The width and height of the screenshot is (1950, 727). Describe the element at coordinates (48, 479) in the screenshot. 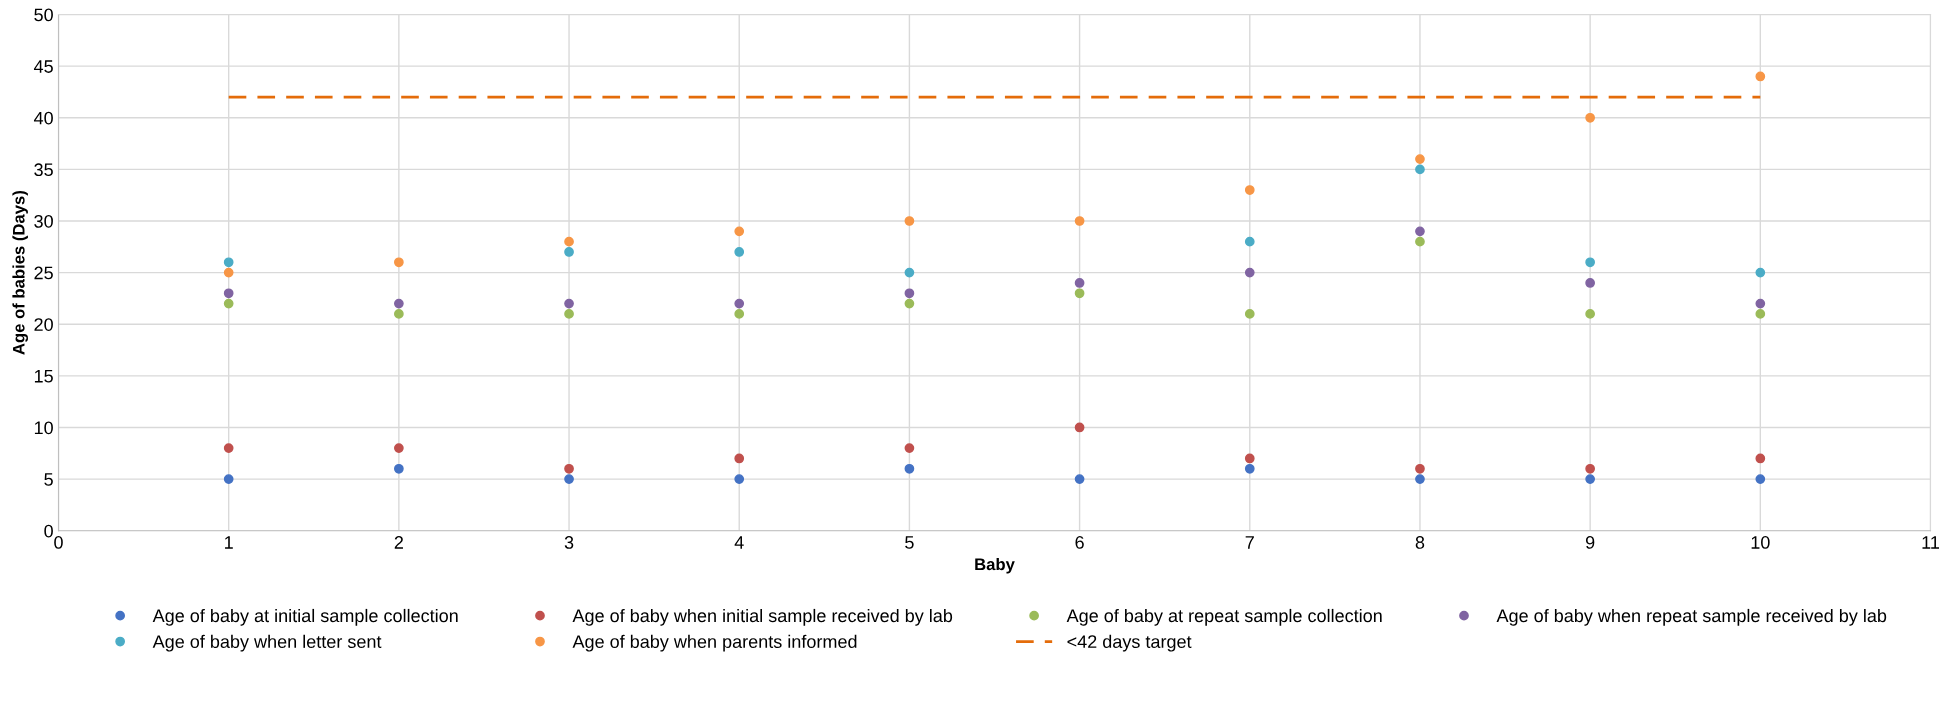

I see `y-tick-label: 5` at that location.